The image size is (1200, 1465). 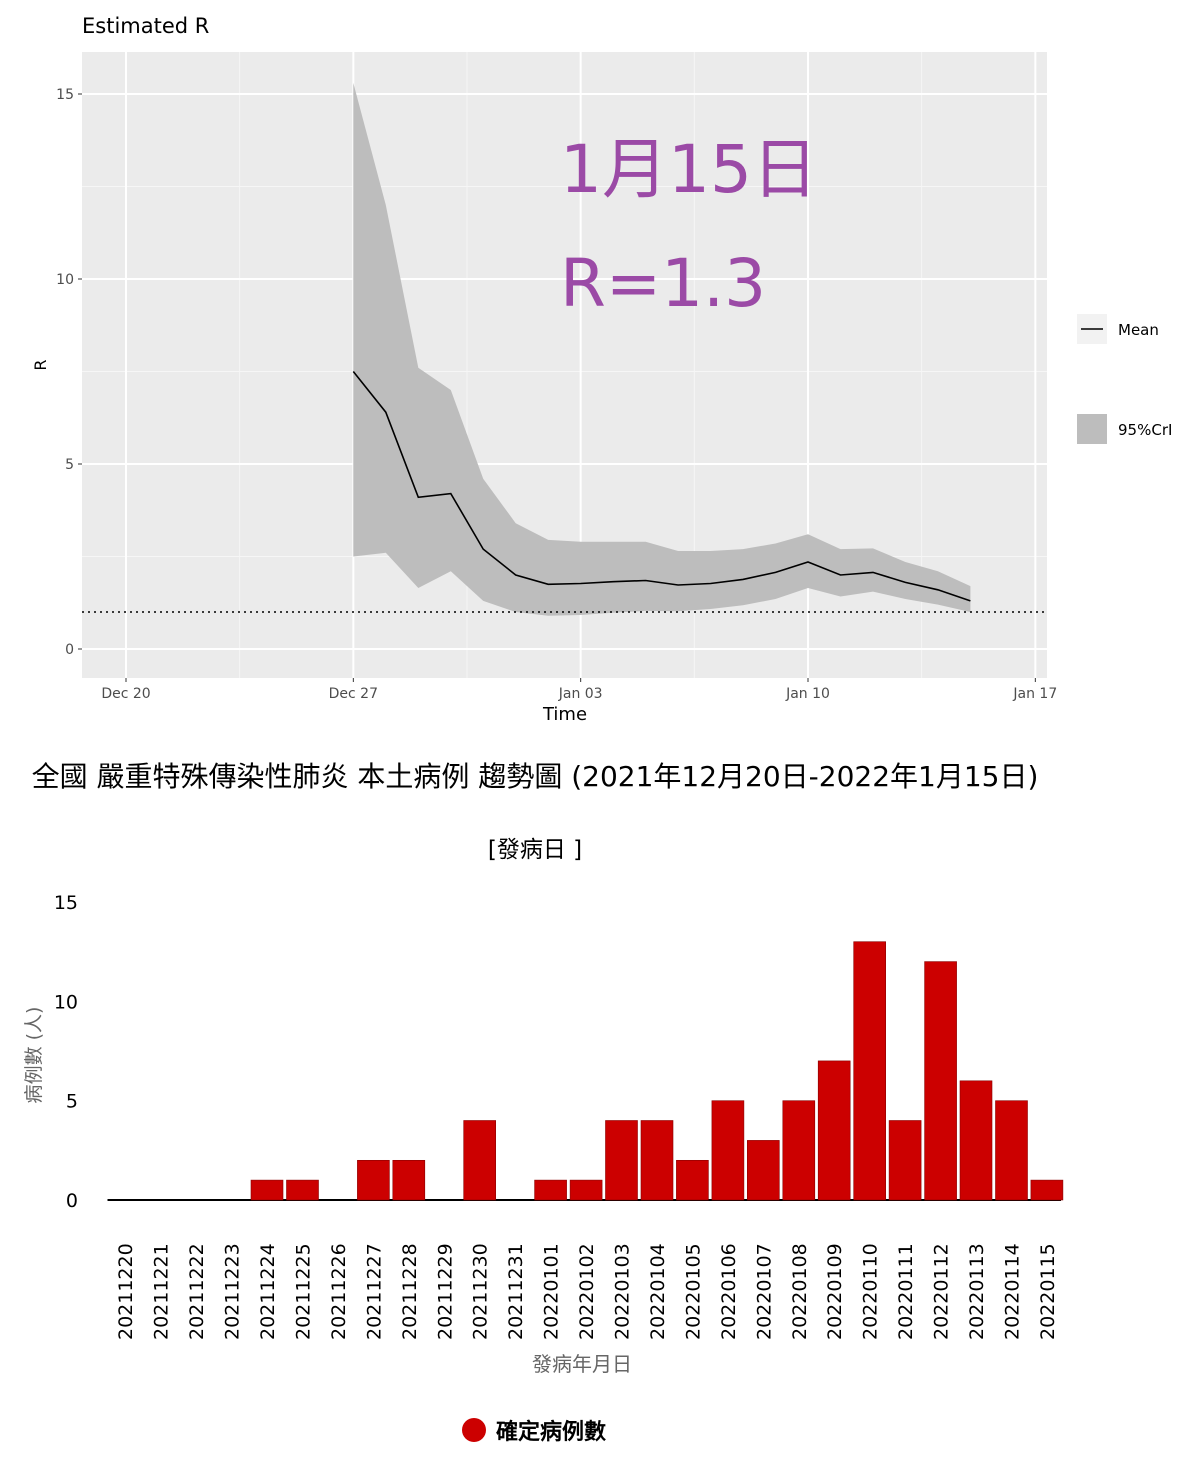 What do you see at coordinates (942, 1291) in the screenshot?
I see `x-tick-label: 20220112` at bounding box center [942, 1291].